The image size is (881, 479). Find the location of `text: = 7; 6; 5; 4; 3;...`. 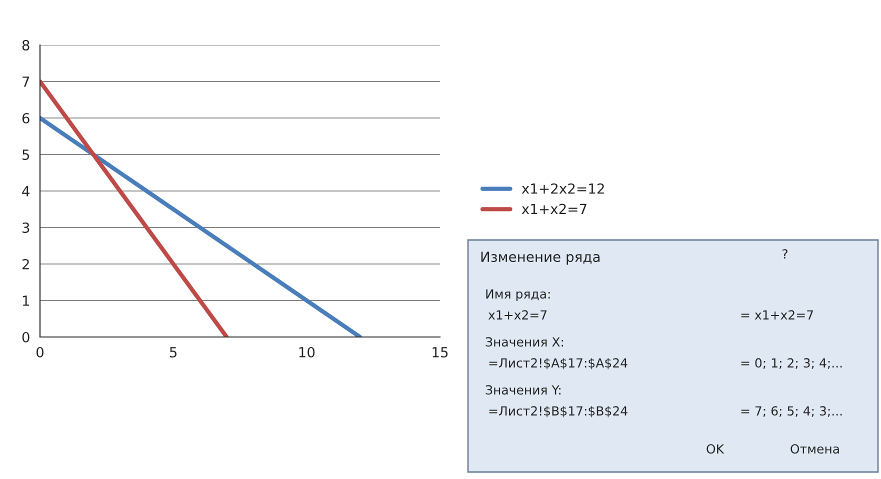

text: = 7; 6; 5; 4; 3;... is located at coordinates (791, 411).